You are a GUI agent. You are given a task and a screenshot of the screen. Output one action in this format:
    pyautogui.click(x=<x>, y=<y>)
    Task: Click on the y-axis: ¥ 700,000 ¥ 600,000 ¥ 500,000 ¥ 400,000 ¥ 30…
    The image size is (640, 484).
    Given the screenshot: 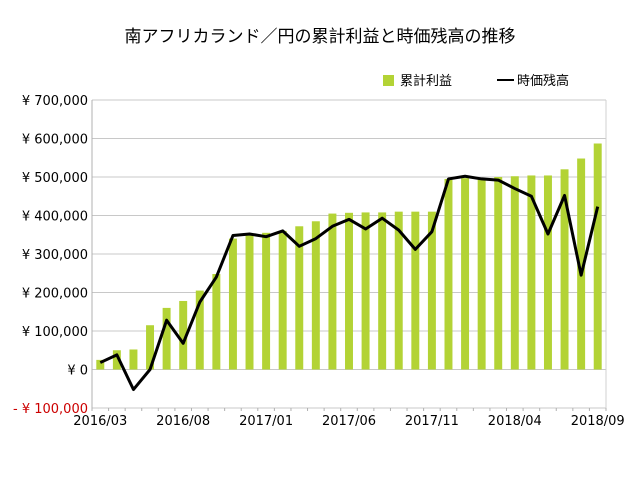 What is the action you would take?
    pyautogui.click(x=50, y=255)
    